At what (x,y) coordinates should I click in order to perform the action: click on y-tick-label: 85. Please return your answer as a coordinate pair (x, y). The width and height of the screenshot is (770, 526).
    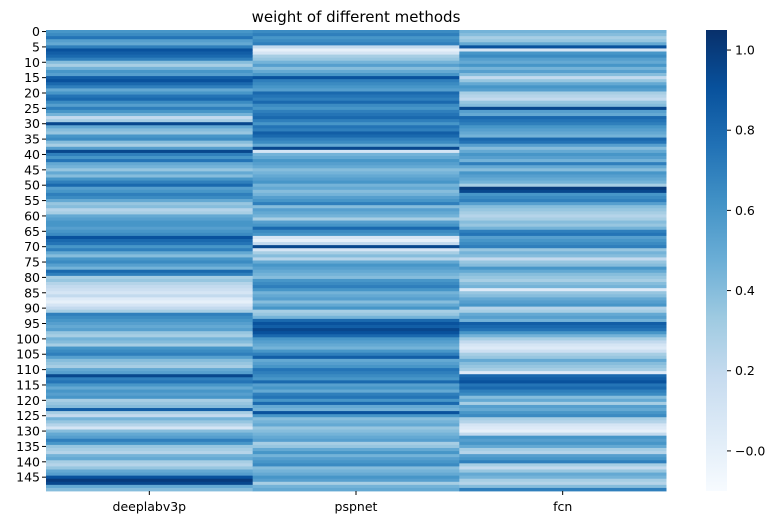
    Looking at the image, I should click on (32, 292).